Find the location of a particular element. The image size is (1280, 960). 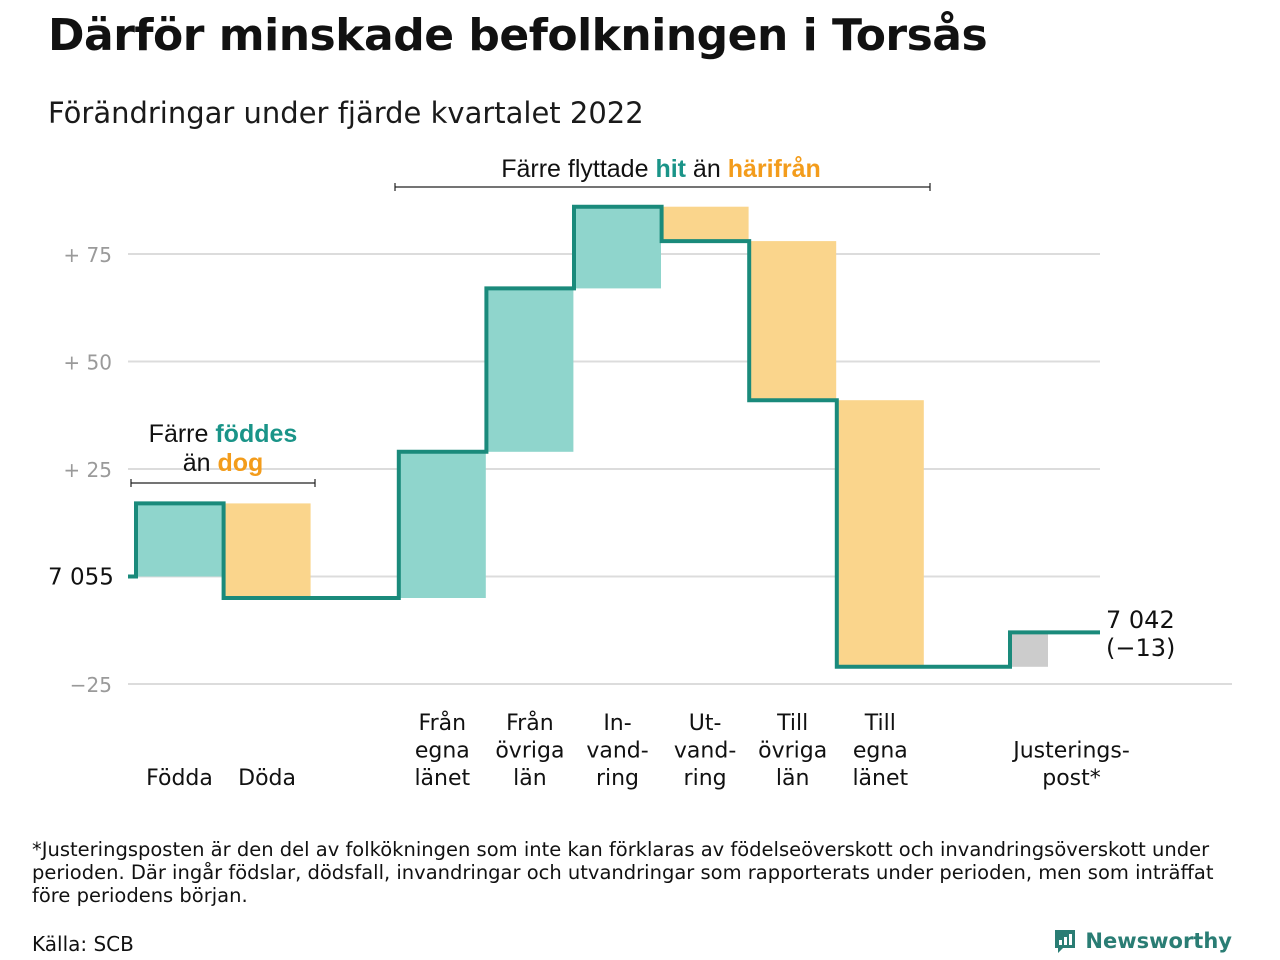

chart-subtitle: Förändringar under fjärde kvartalet 2022 is located at coordinates (346, 113).